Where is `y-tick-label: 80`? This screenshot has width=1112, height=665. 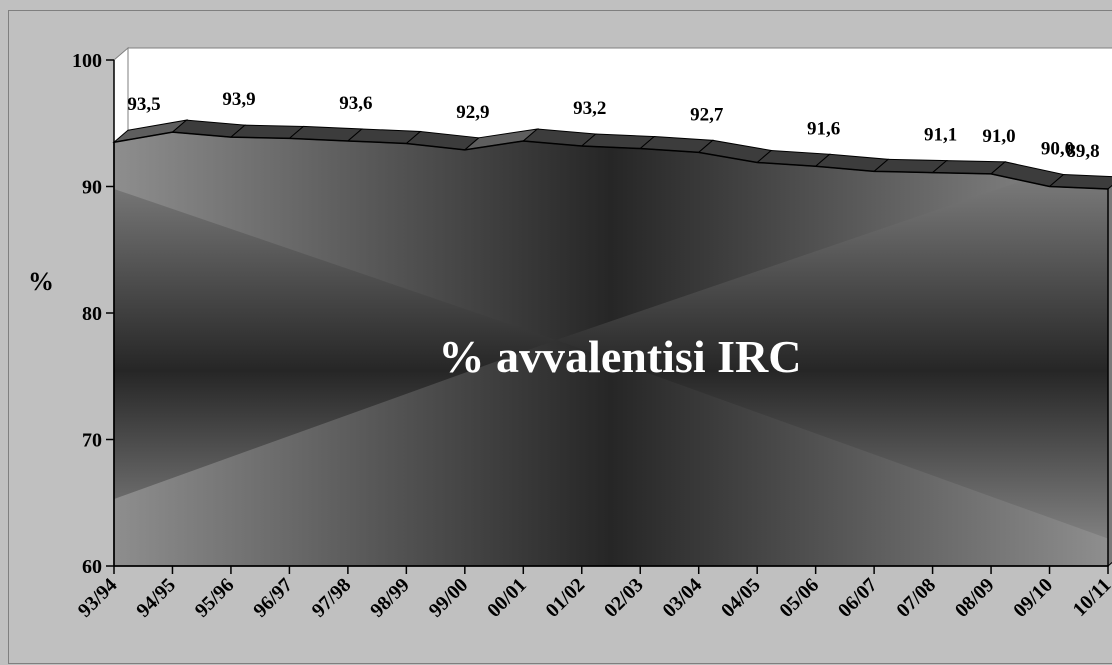 y-tick-label: 80 is located at coordinates (92, 314).